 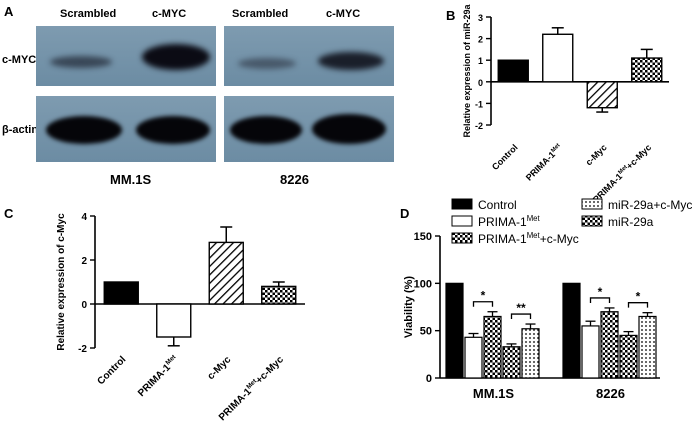 I want to click on y-axis-label: Relative expression of miR-29a, so click(x=467, y=70).